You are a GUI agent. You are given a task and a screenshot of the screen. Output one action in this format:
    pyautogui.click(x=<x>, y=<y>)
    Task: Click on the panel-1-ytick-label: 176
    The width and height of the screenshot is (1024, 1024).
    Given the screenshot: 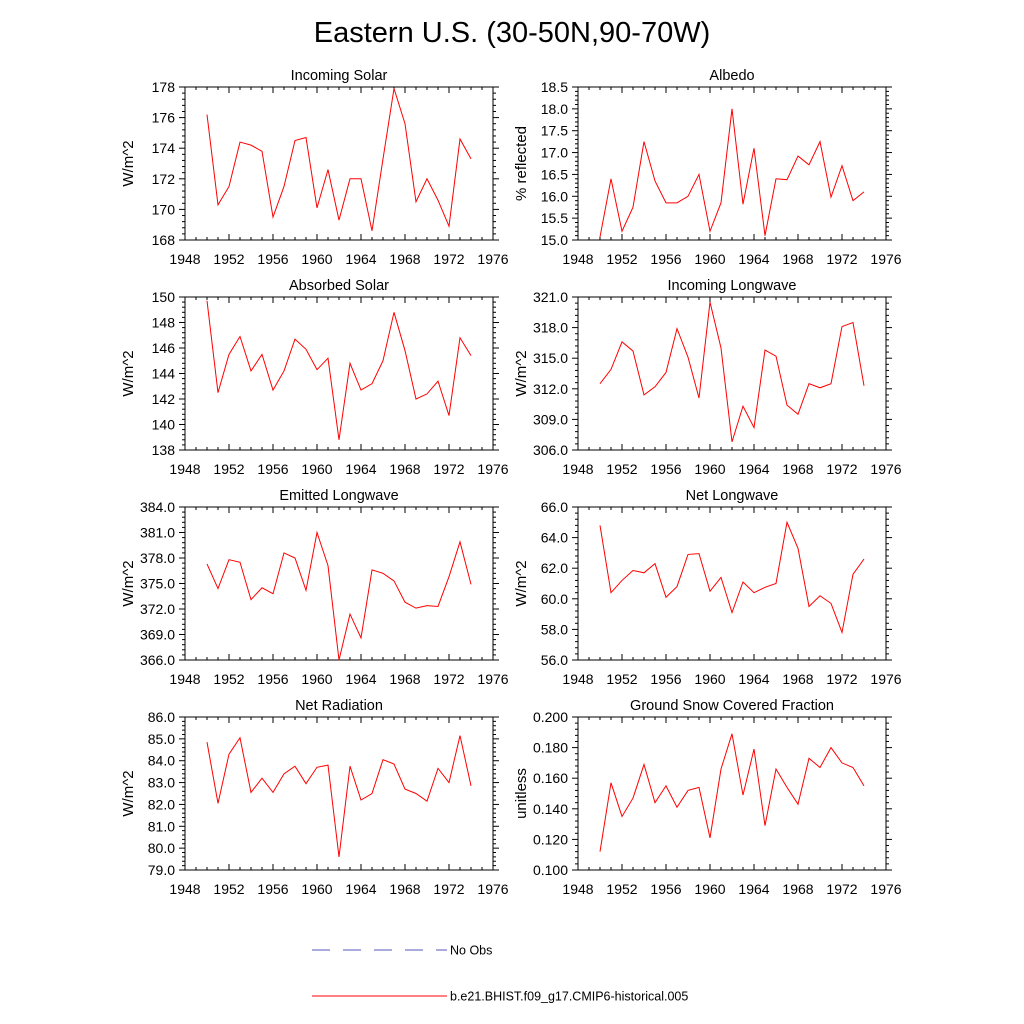 What is the action you would take?
    pyautogui.click(x=164, y=118)
    